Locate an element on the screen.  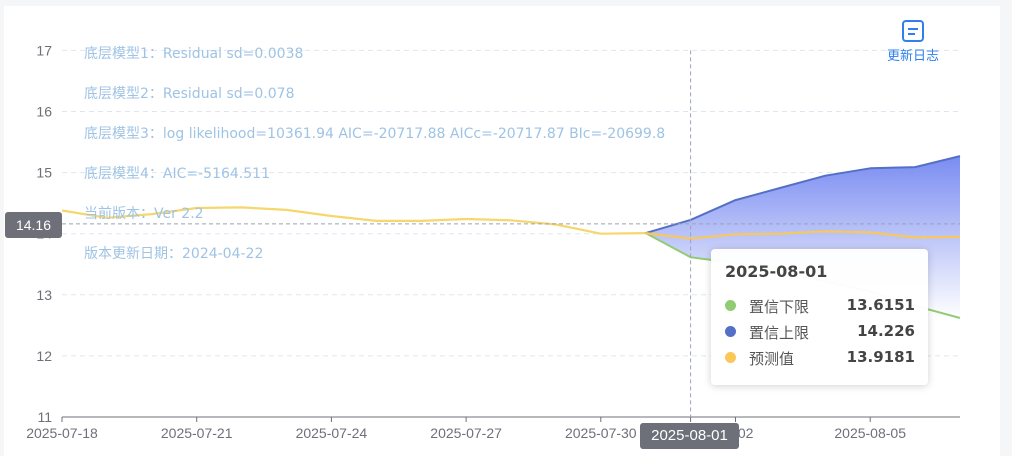
x-tick-label: 2025-07-18 is located at coordinates (62, 433).